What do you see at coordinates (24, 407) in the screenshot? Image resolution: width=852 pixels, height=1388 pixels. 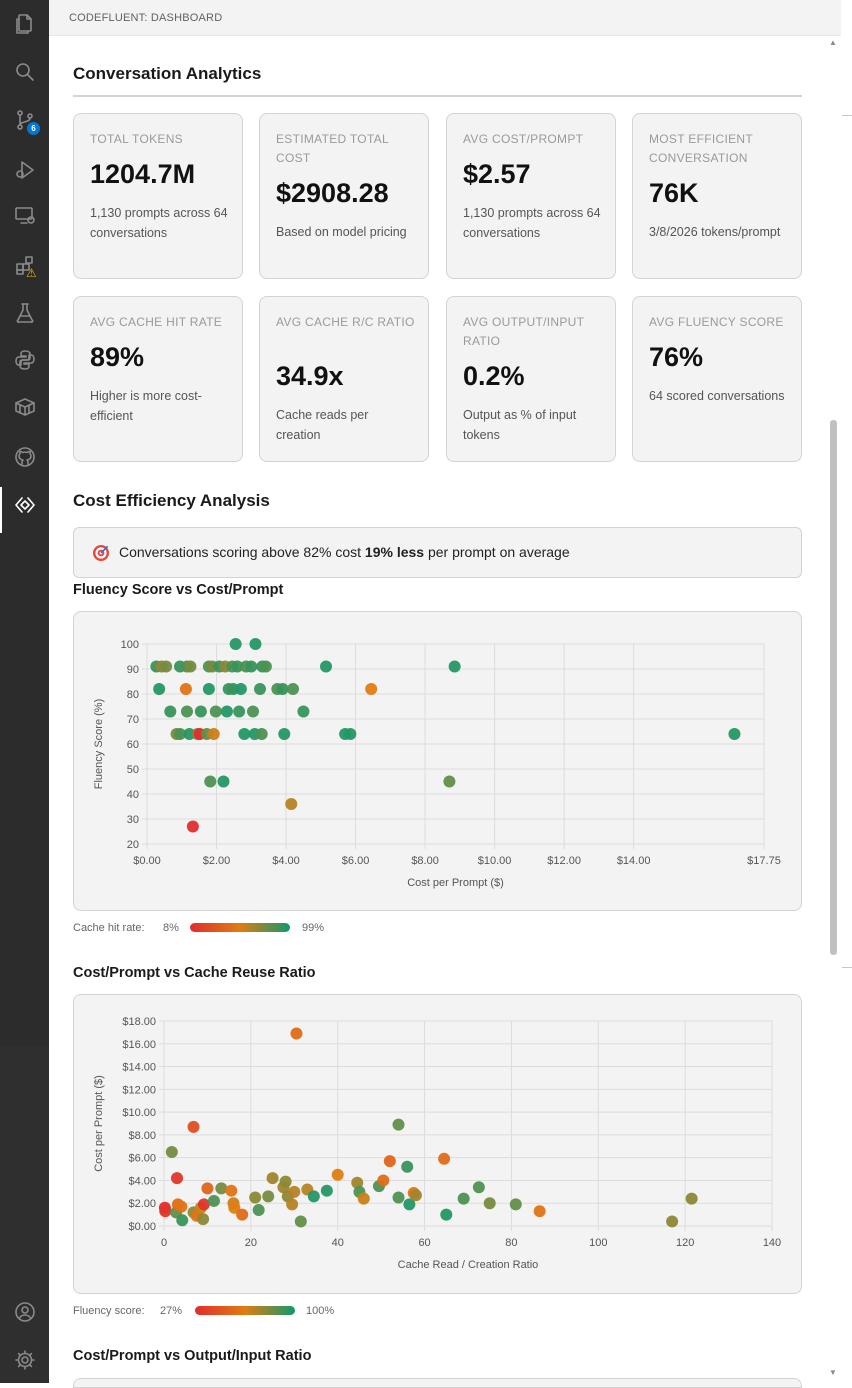 I see `containers-icon` at bounding box center [24, 407].